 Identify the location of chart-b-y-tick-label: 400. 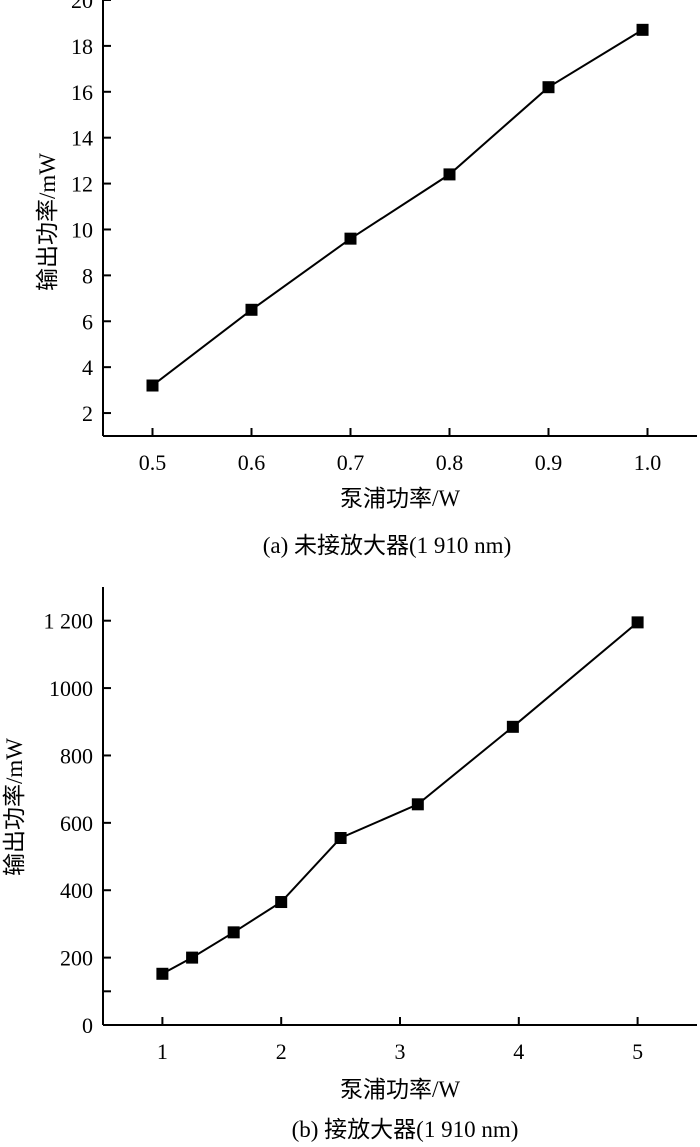
(76, 890).